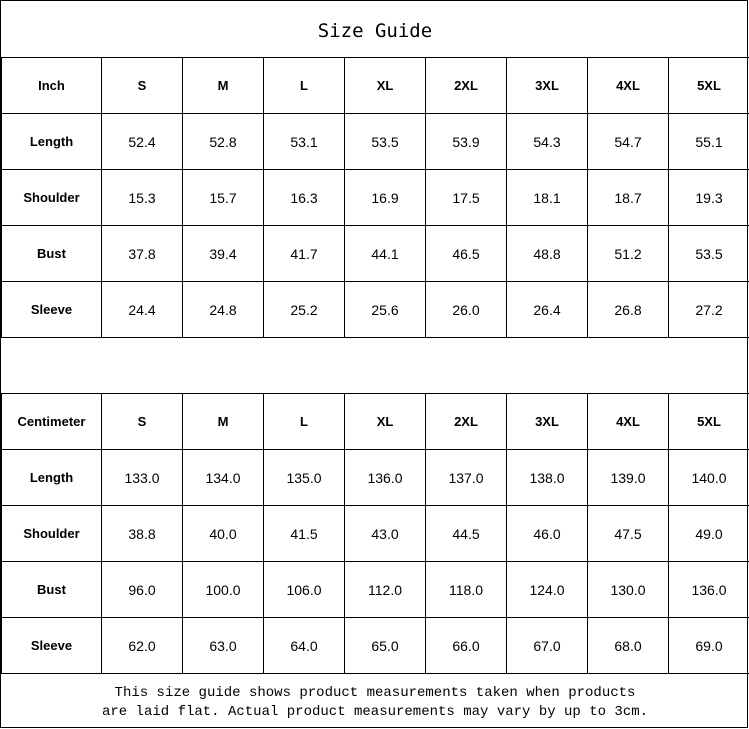 Image resolution: width=749 pixels, height=729 pixels. I want to click on value-cell: 63.0, so click(223, 645).